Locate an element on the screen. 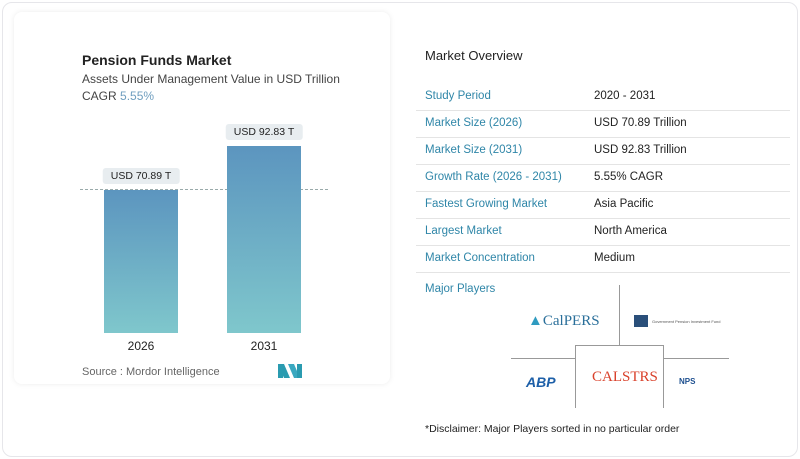  row-value: Asia Pacific is located at coordinates (624, 204).